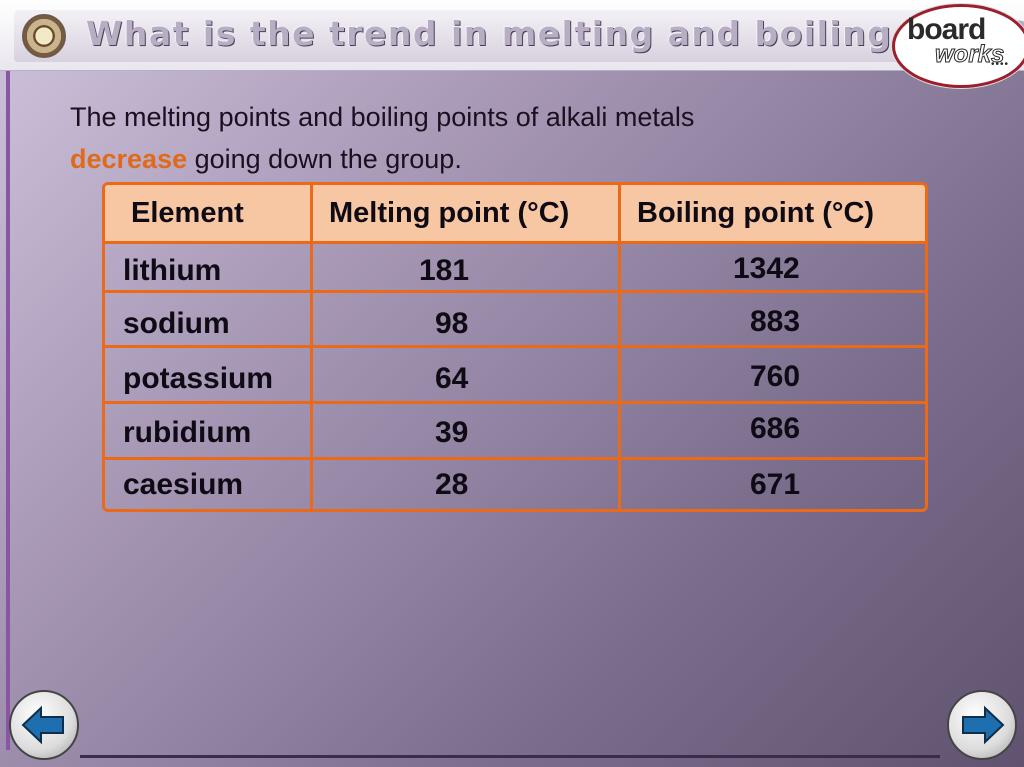 This screenshot has height=767, width=1024. I want to click on header-element: Element, so click(187, 213).